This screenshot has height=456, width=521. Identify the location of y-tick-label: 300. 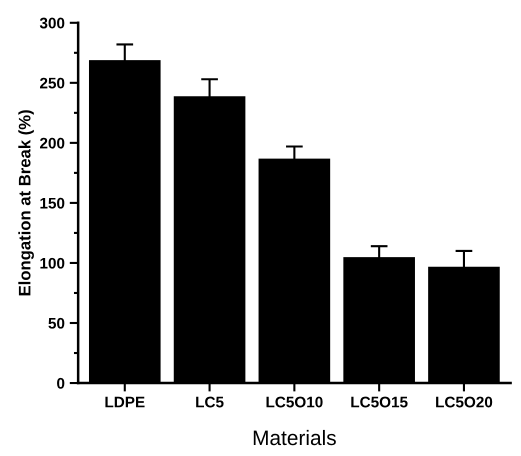
(52, 23).